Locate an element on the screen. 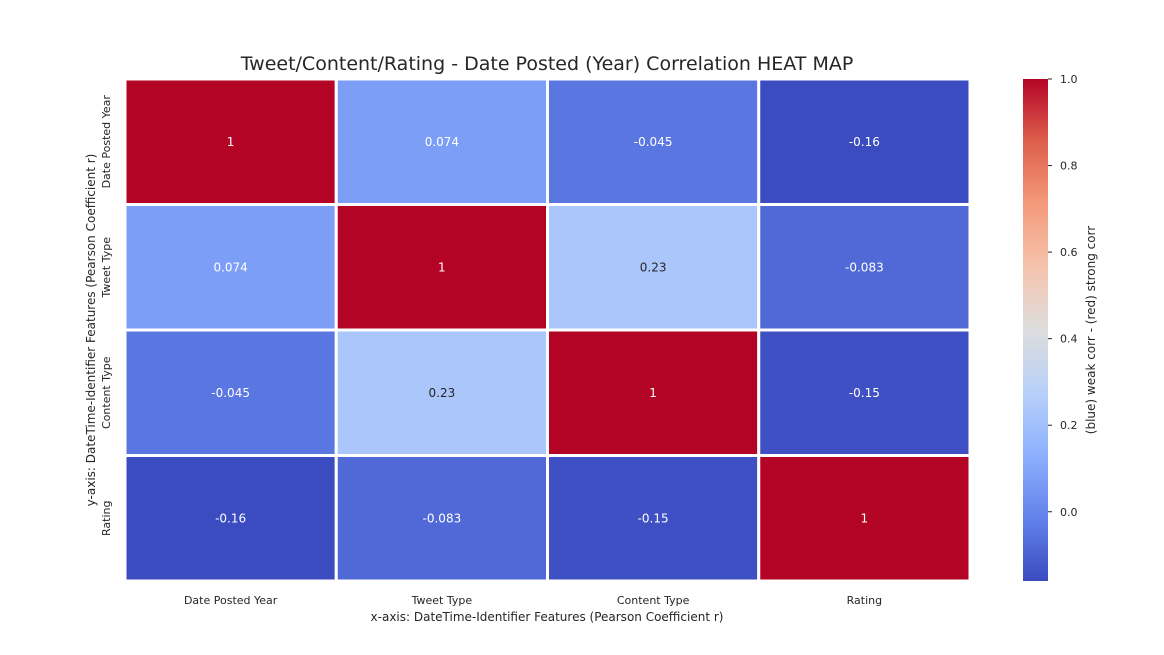 This screenshot has height=655, width=1164. colorbar-label: (blue) weak corr - (red) strong corr is located at coordinates (1091, 330).